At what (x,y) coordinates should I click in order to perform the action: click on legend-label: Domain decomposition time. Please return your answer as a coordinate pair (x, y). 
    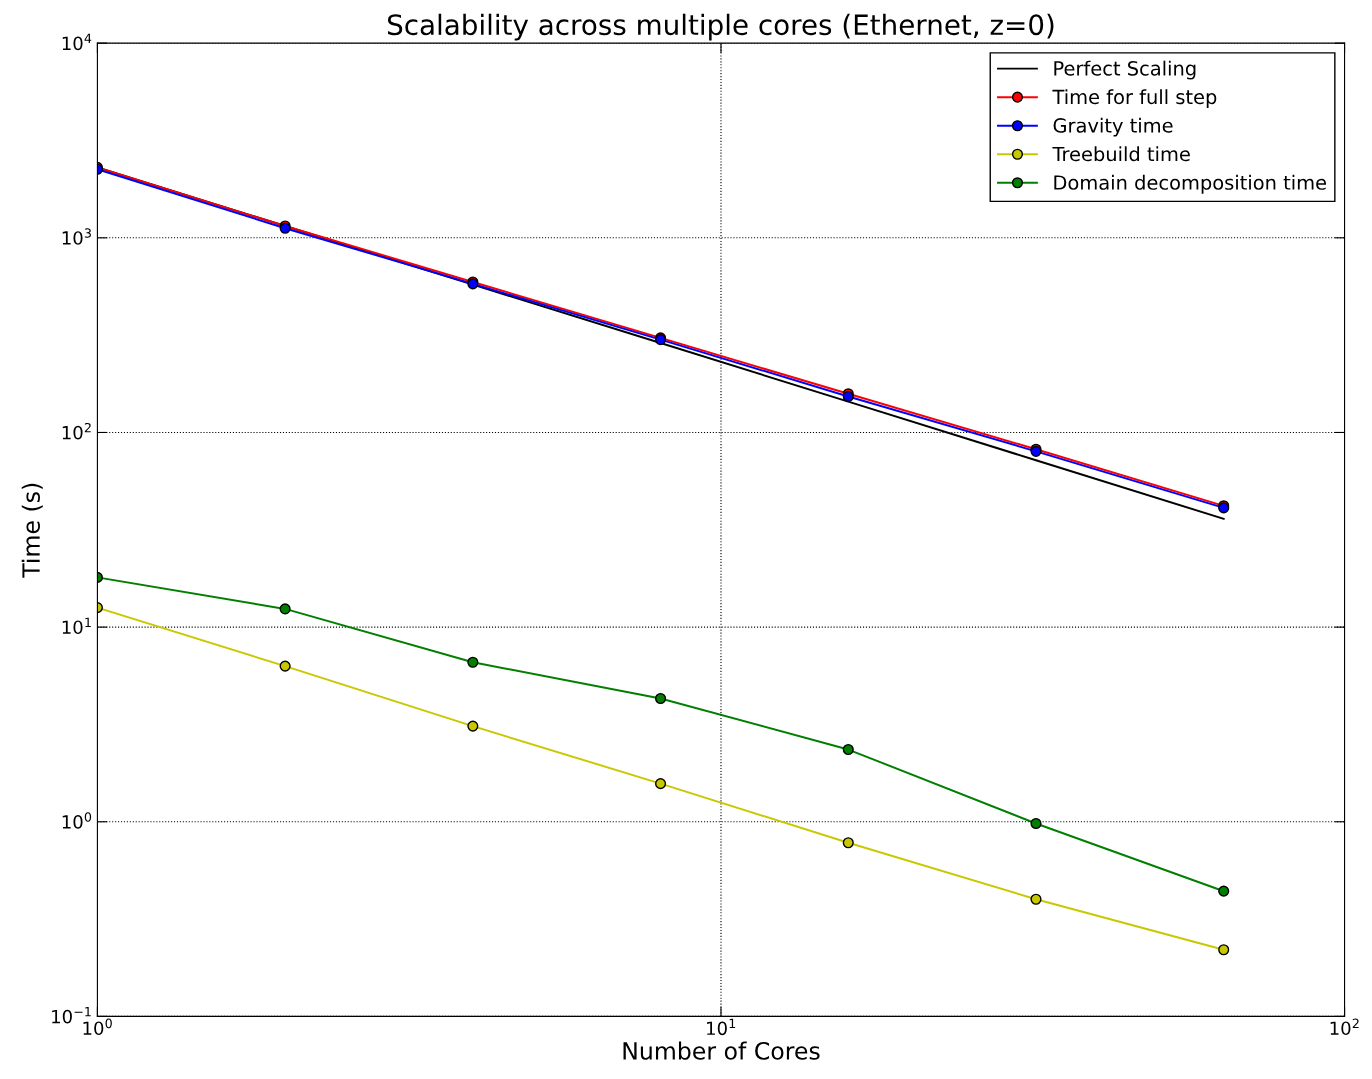
    Looking at the image, I should click on (1190, 184).